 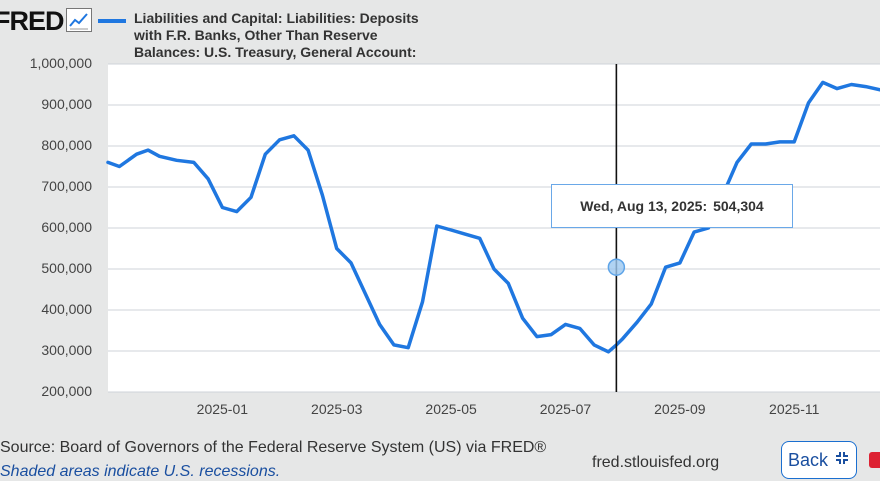 I want to click on x-tick-label: 2025-03, so click(x=337, y=409).